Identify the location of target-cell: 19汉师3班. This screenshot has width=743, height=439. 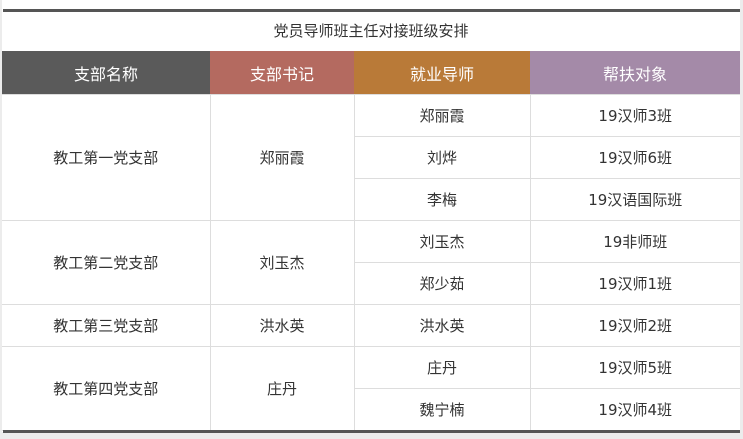
(634, 115).